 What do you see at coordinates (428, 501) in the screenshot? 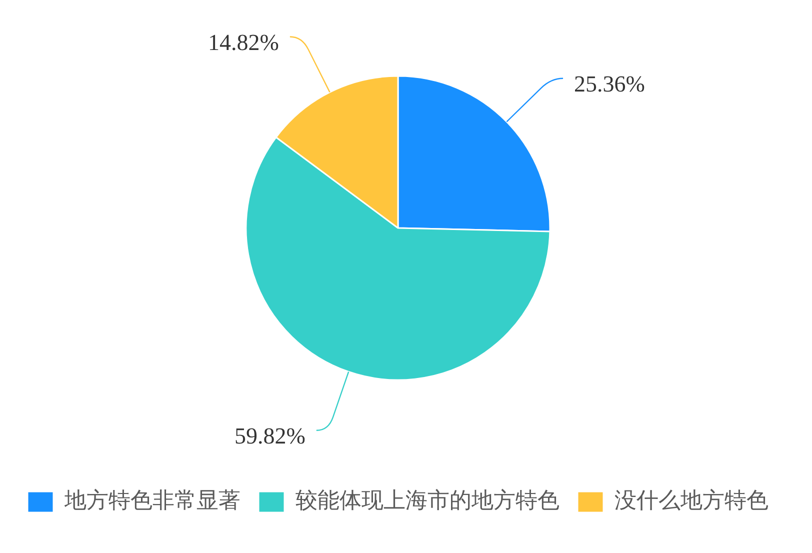
I see `legend-label: 较能体现上海市的地方特色` at bounding box center [428, 501].